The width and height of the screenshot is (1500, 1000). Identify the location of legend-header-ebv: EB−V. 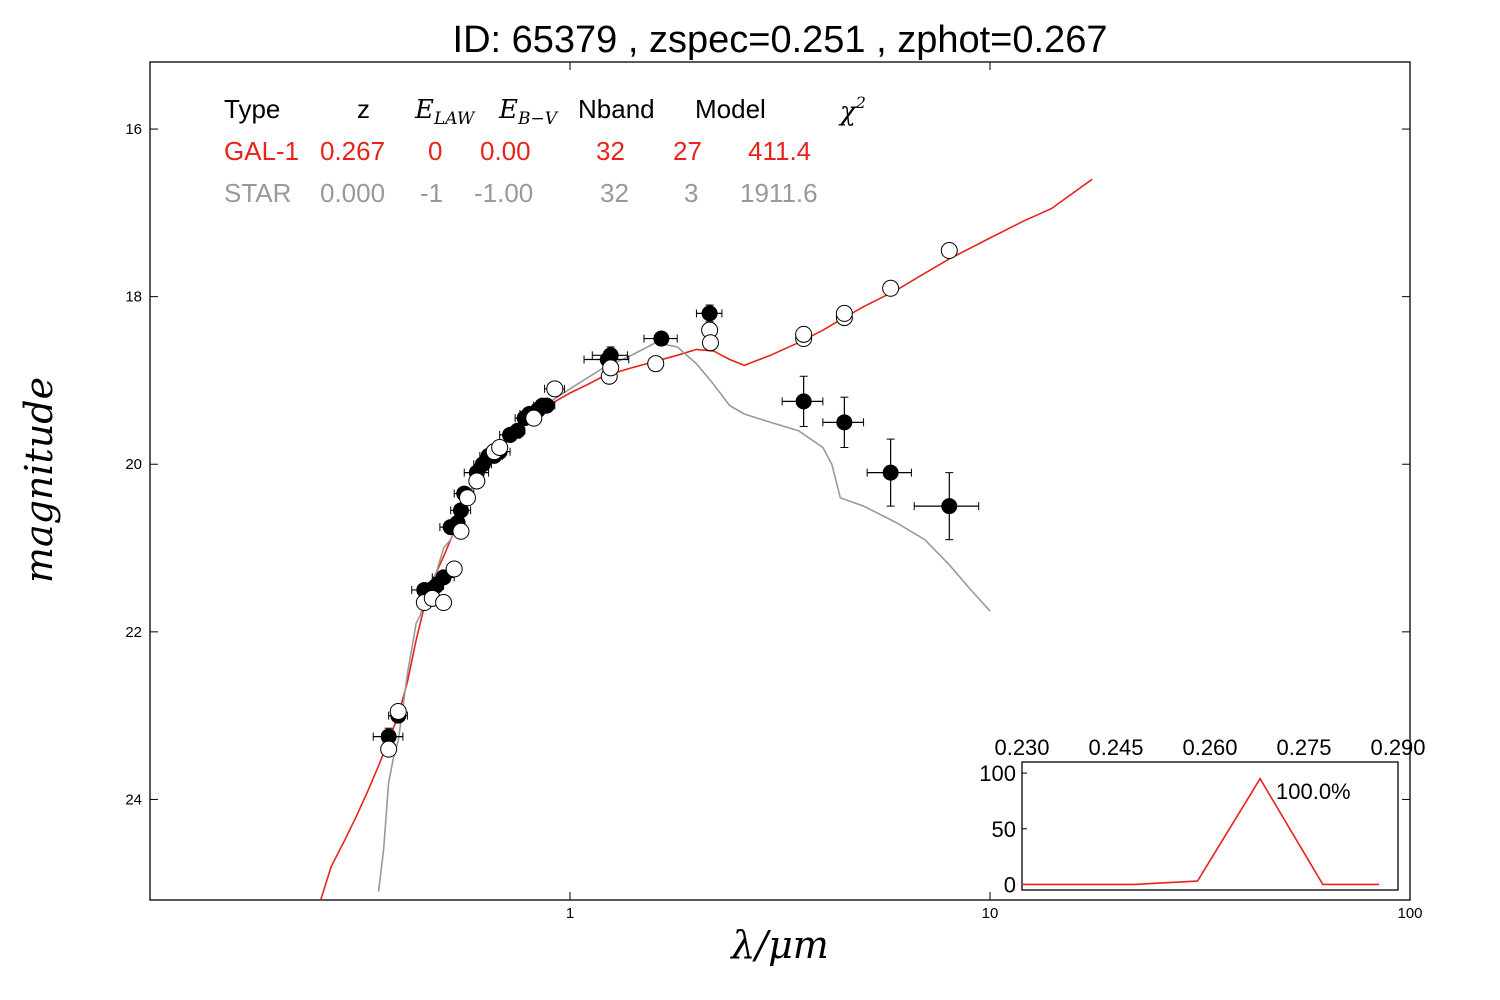
(528, 112).